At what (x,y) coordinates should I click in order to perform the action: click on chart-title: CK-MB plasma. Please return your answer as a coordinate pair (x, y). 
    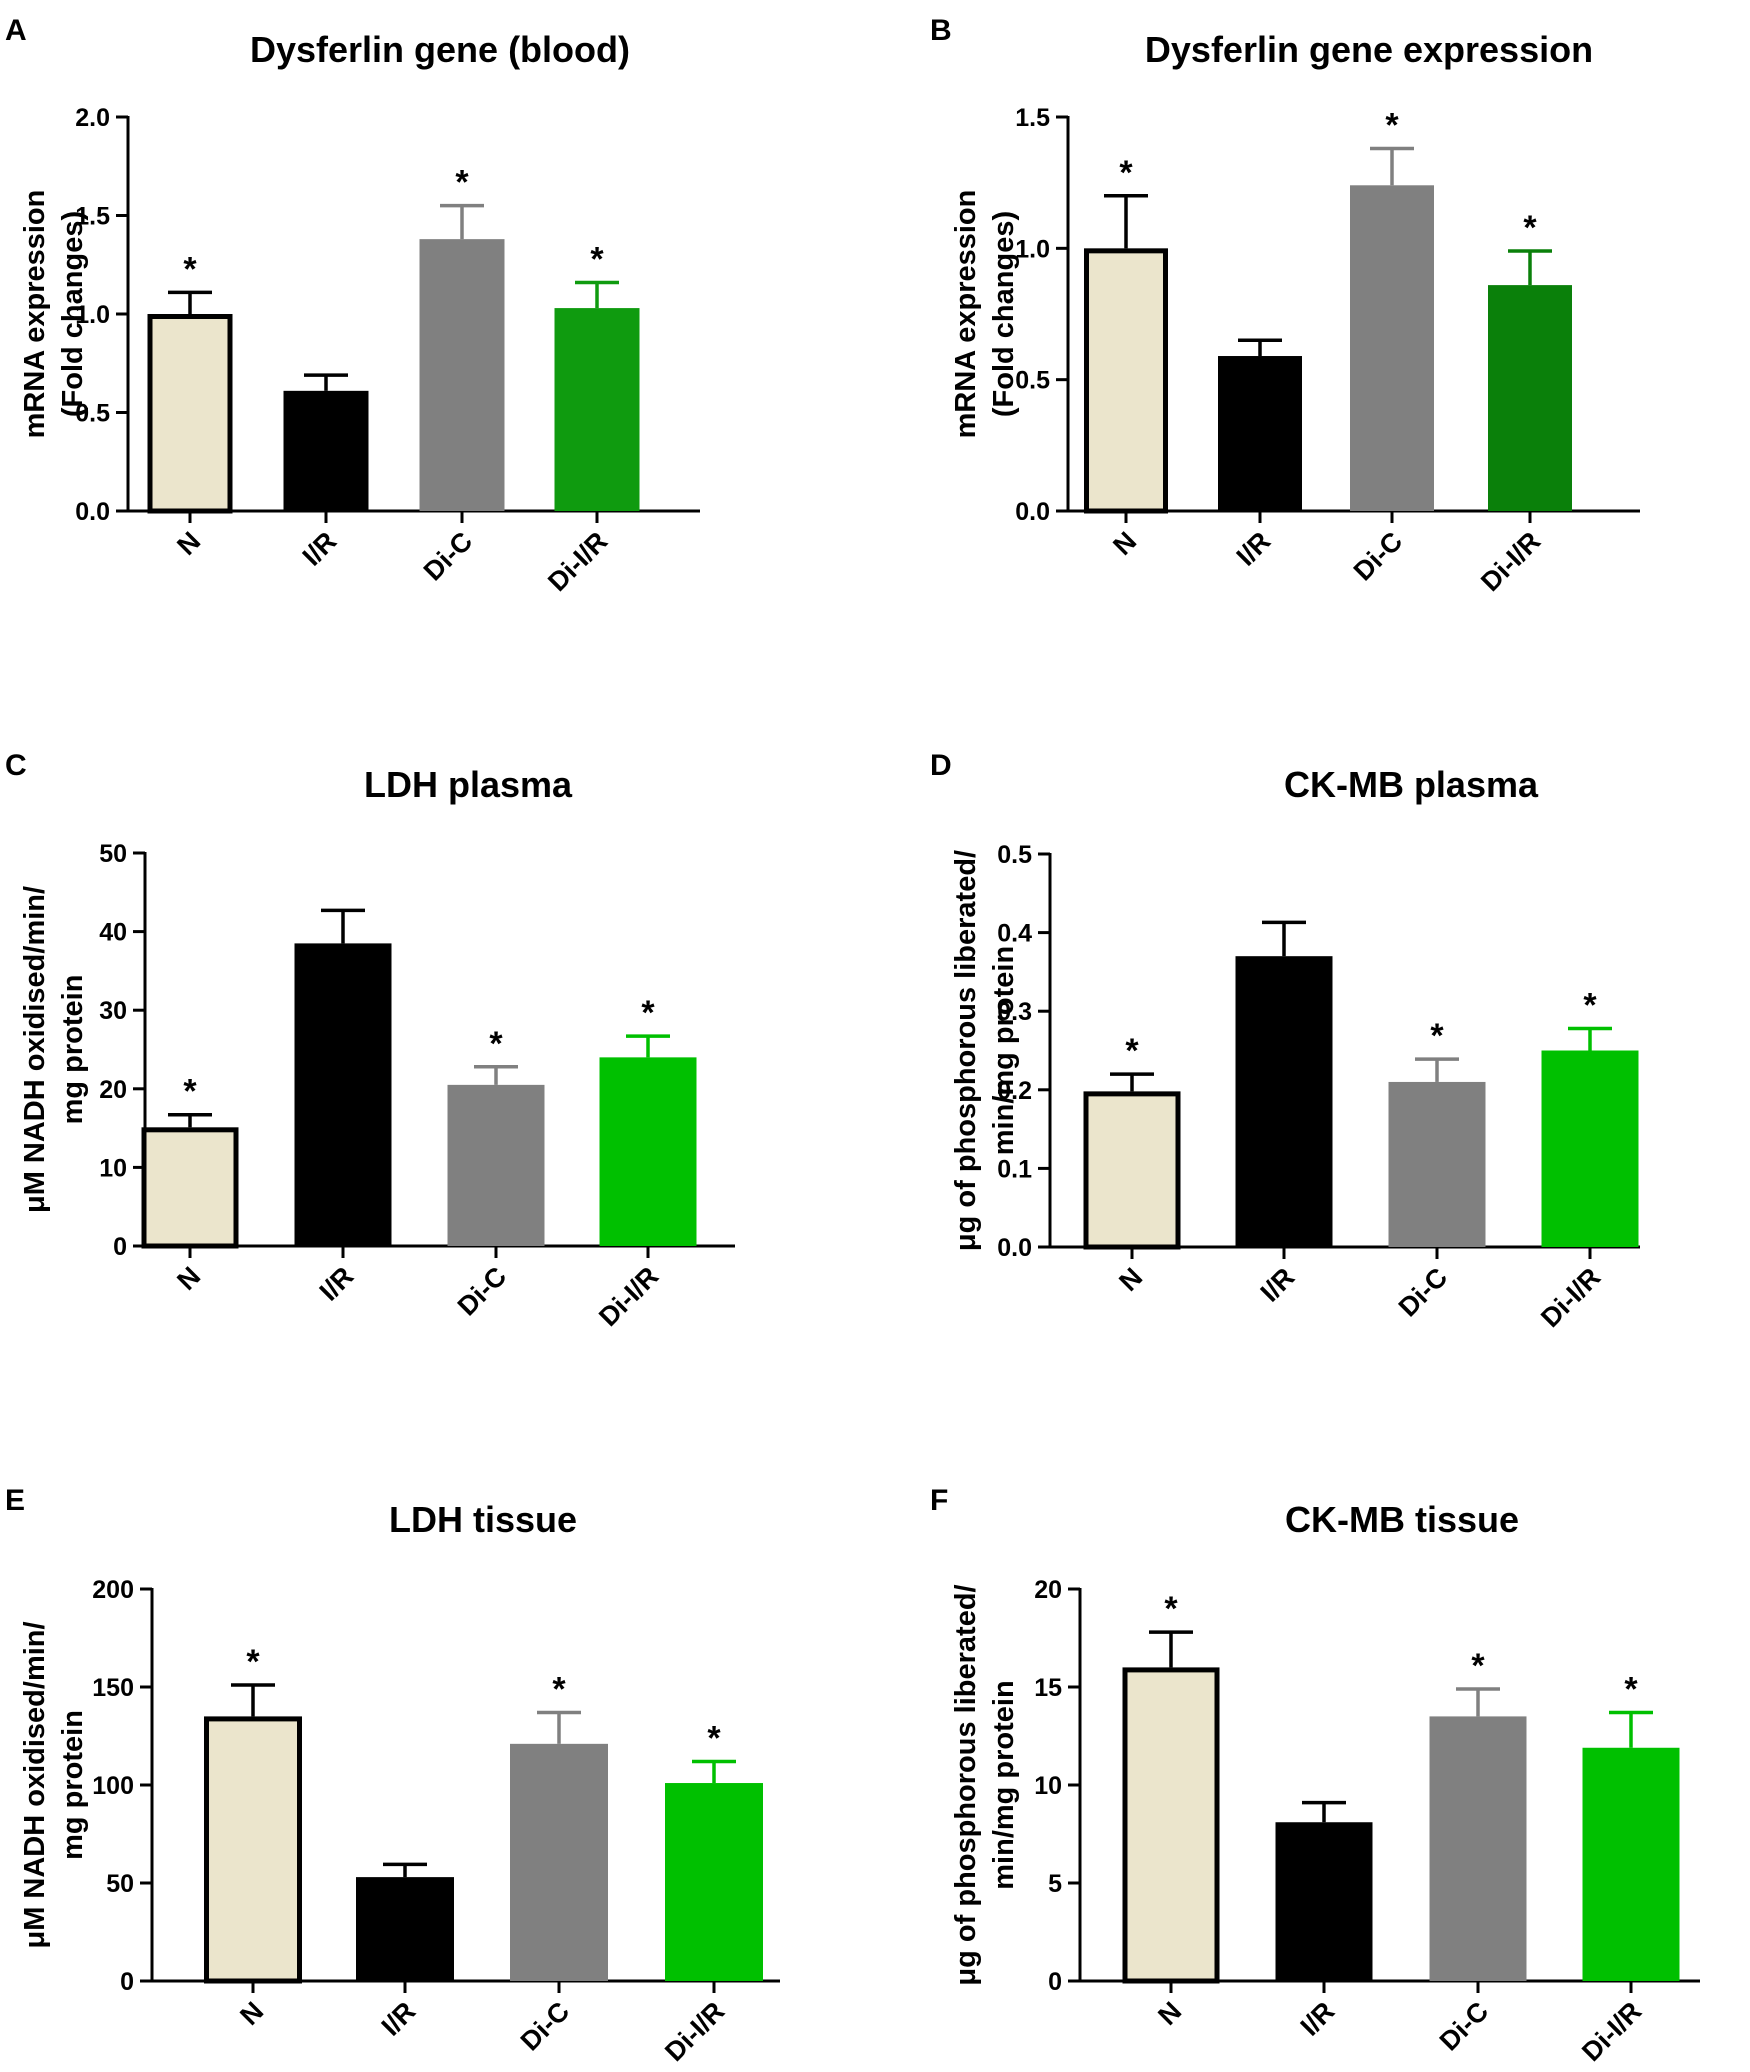
    Looking at the image, I should click on (1411, 784).